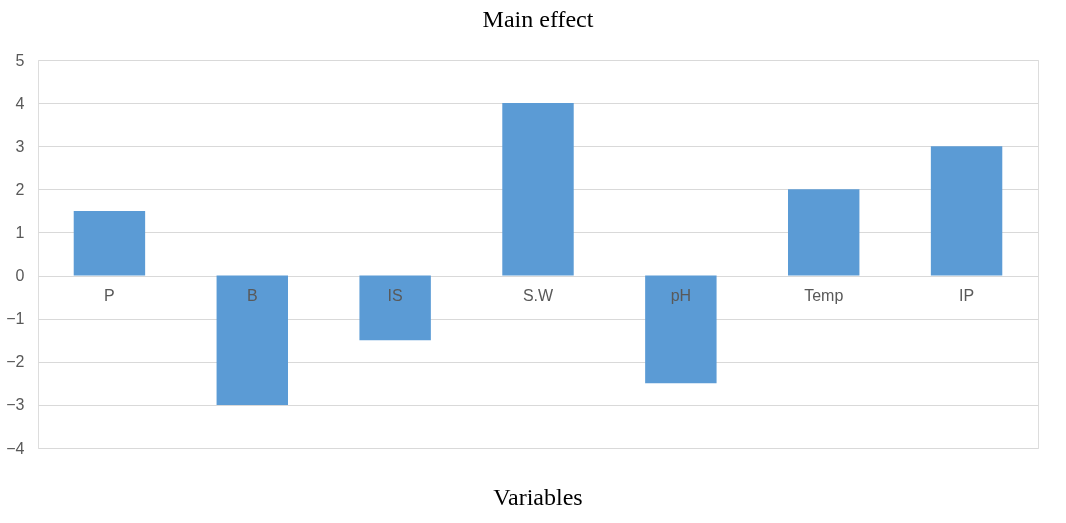  I want to click on x-tick-label: IS, so click(395, 296).